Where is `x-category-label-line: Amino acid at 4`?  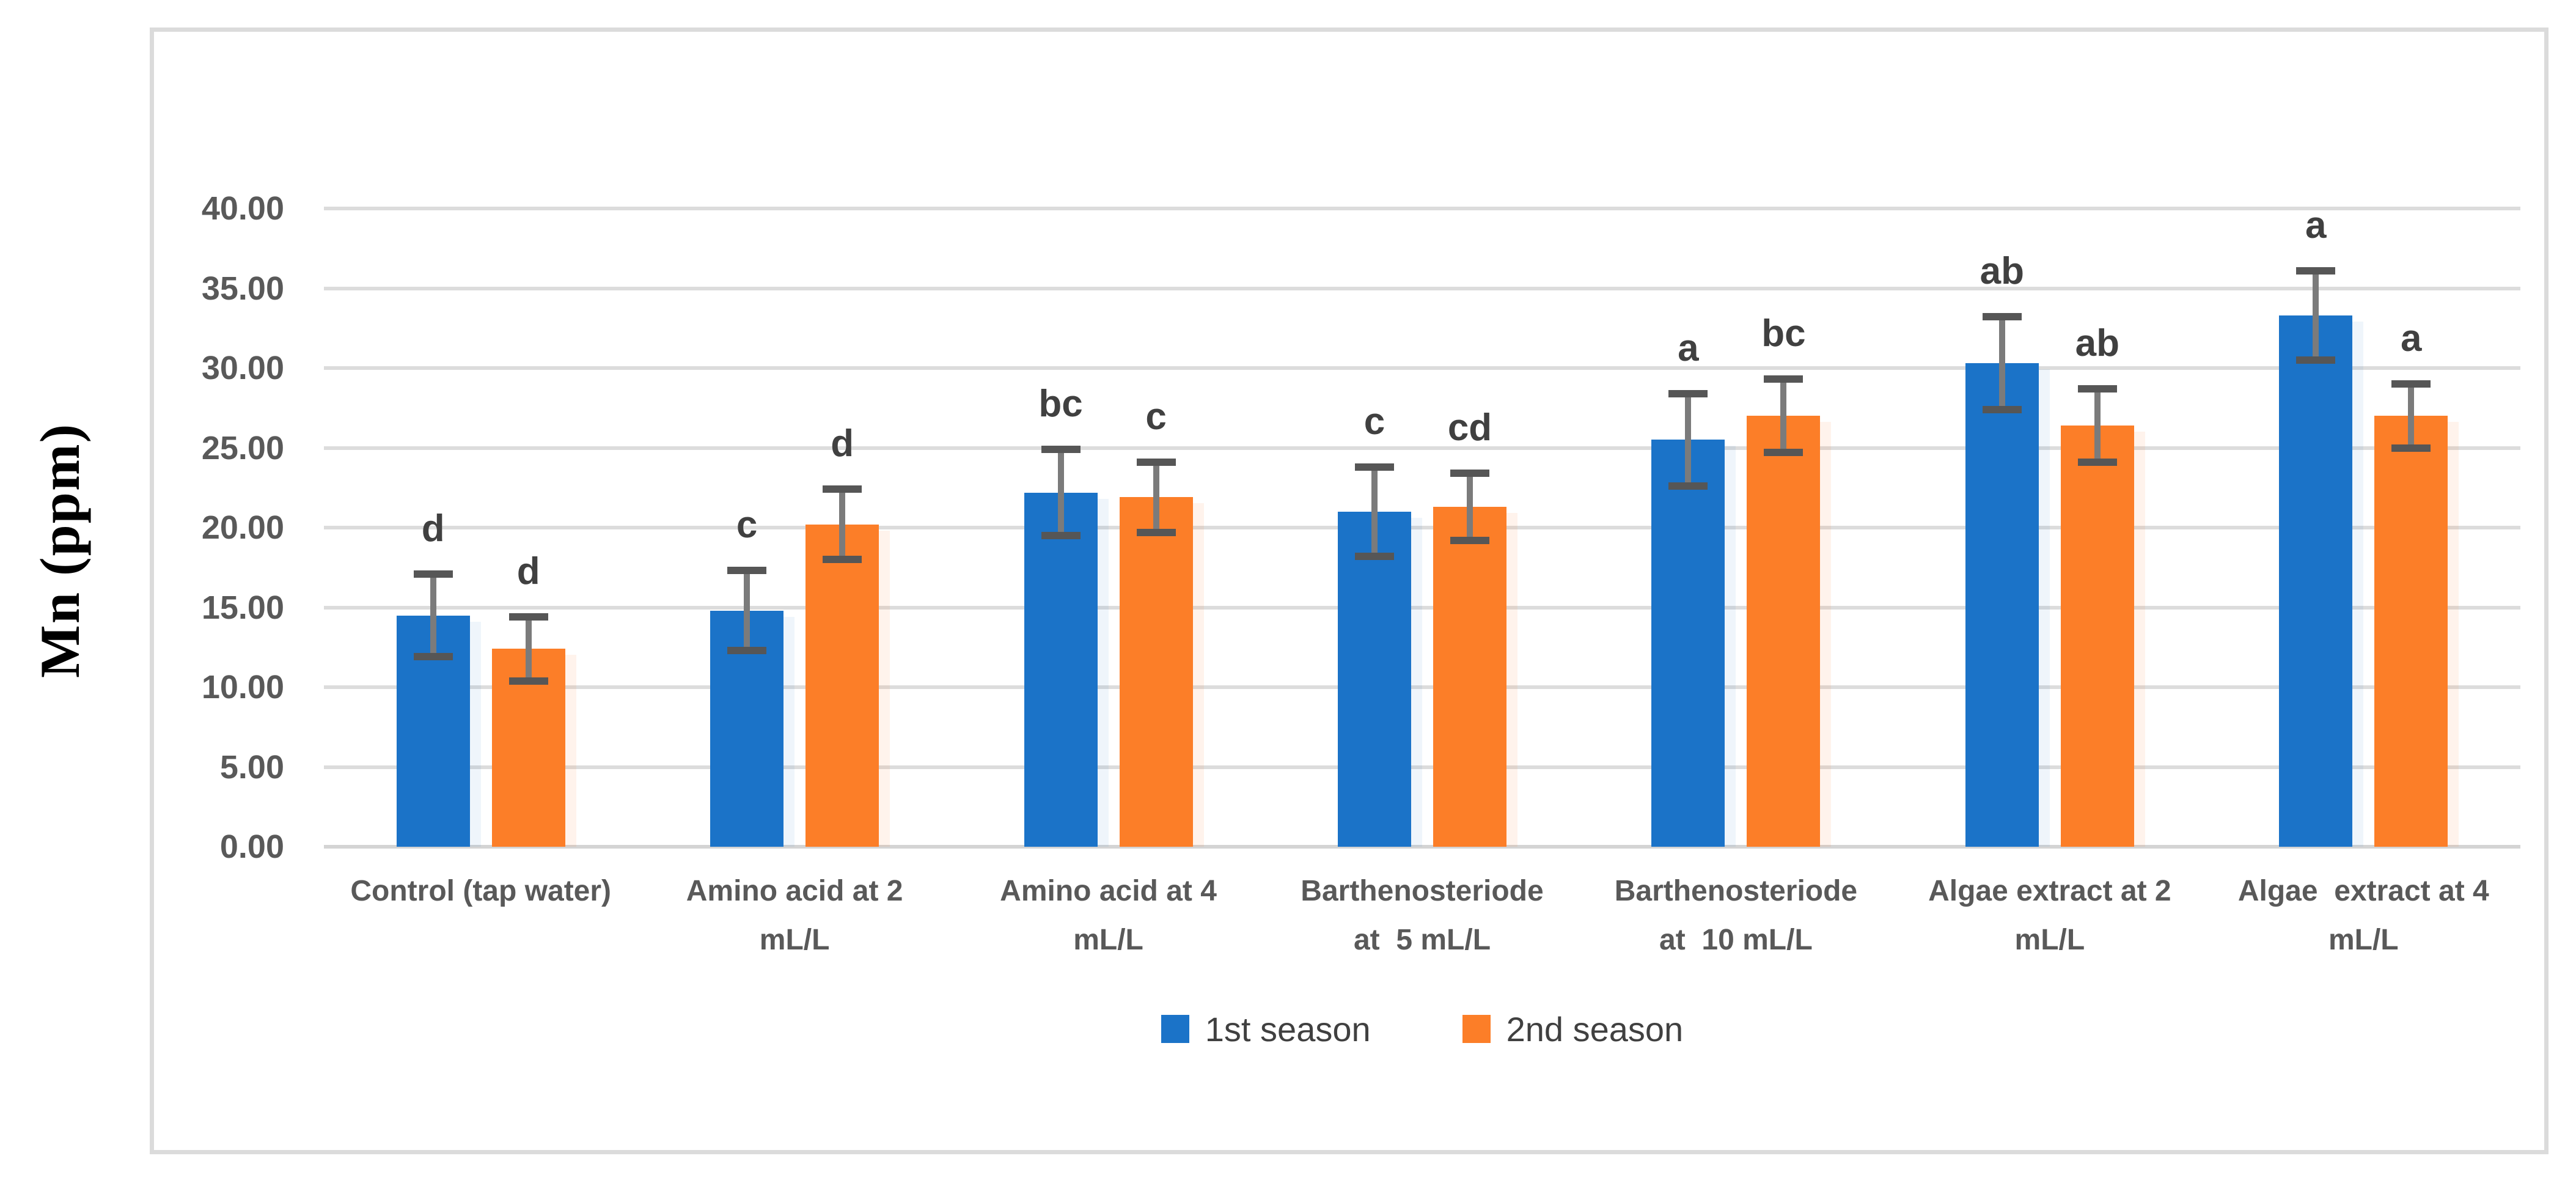
x-category-label-line: Amino acid at 4 is located at coordinates (1108, 891).